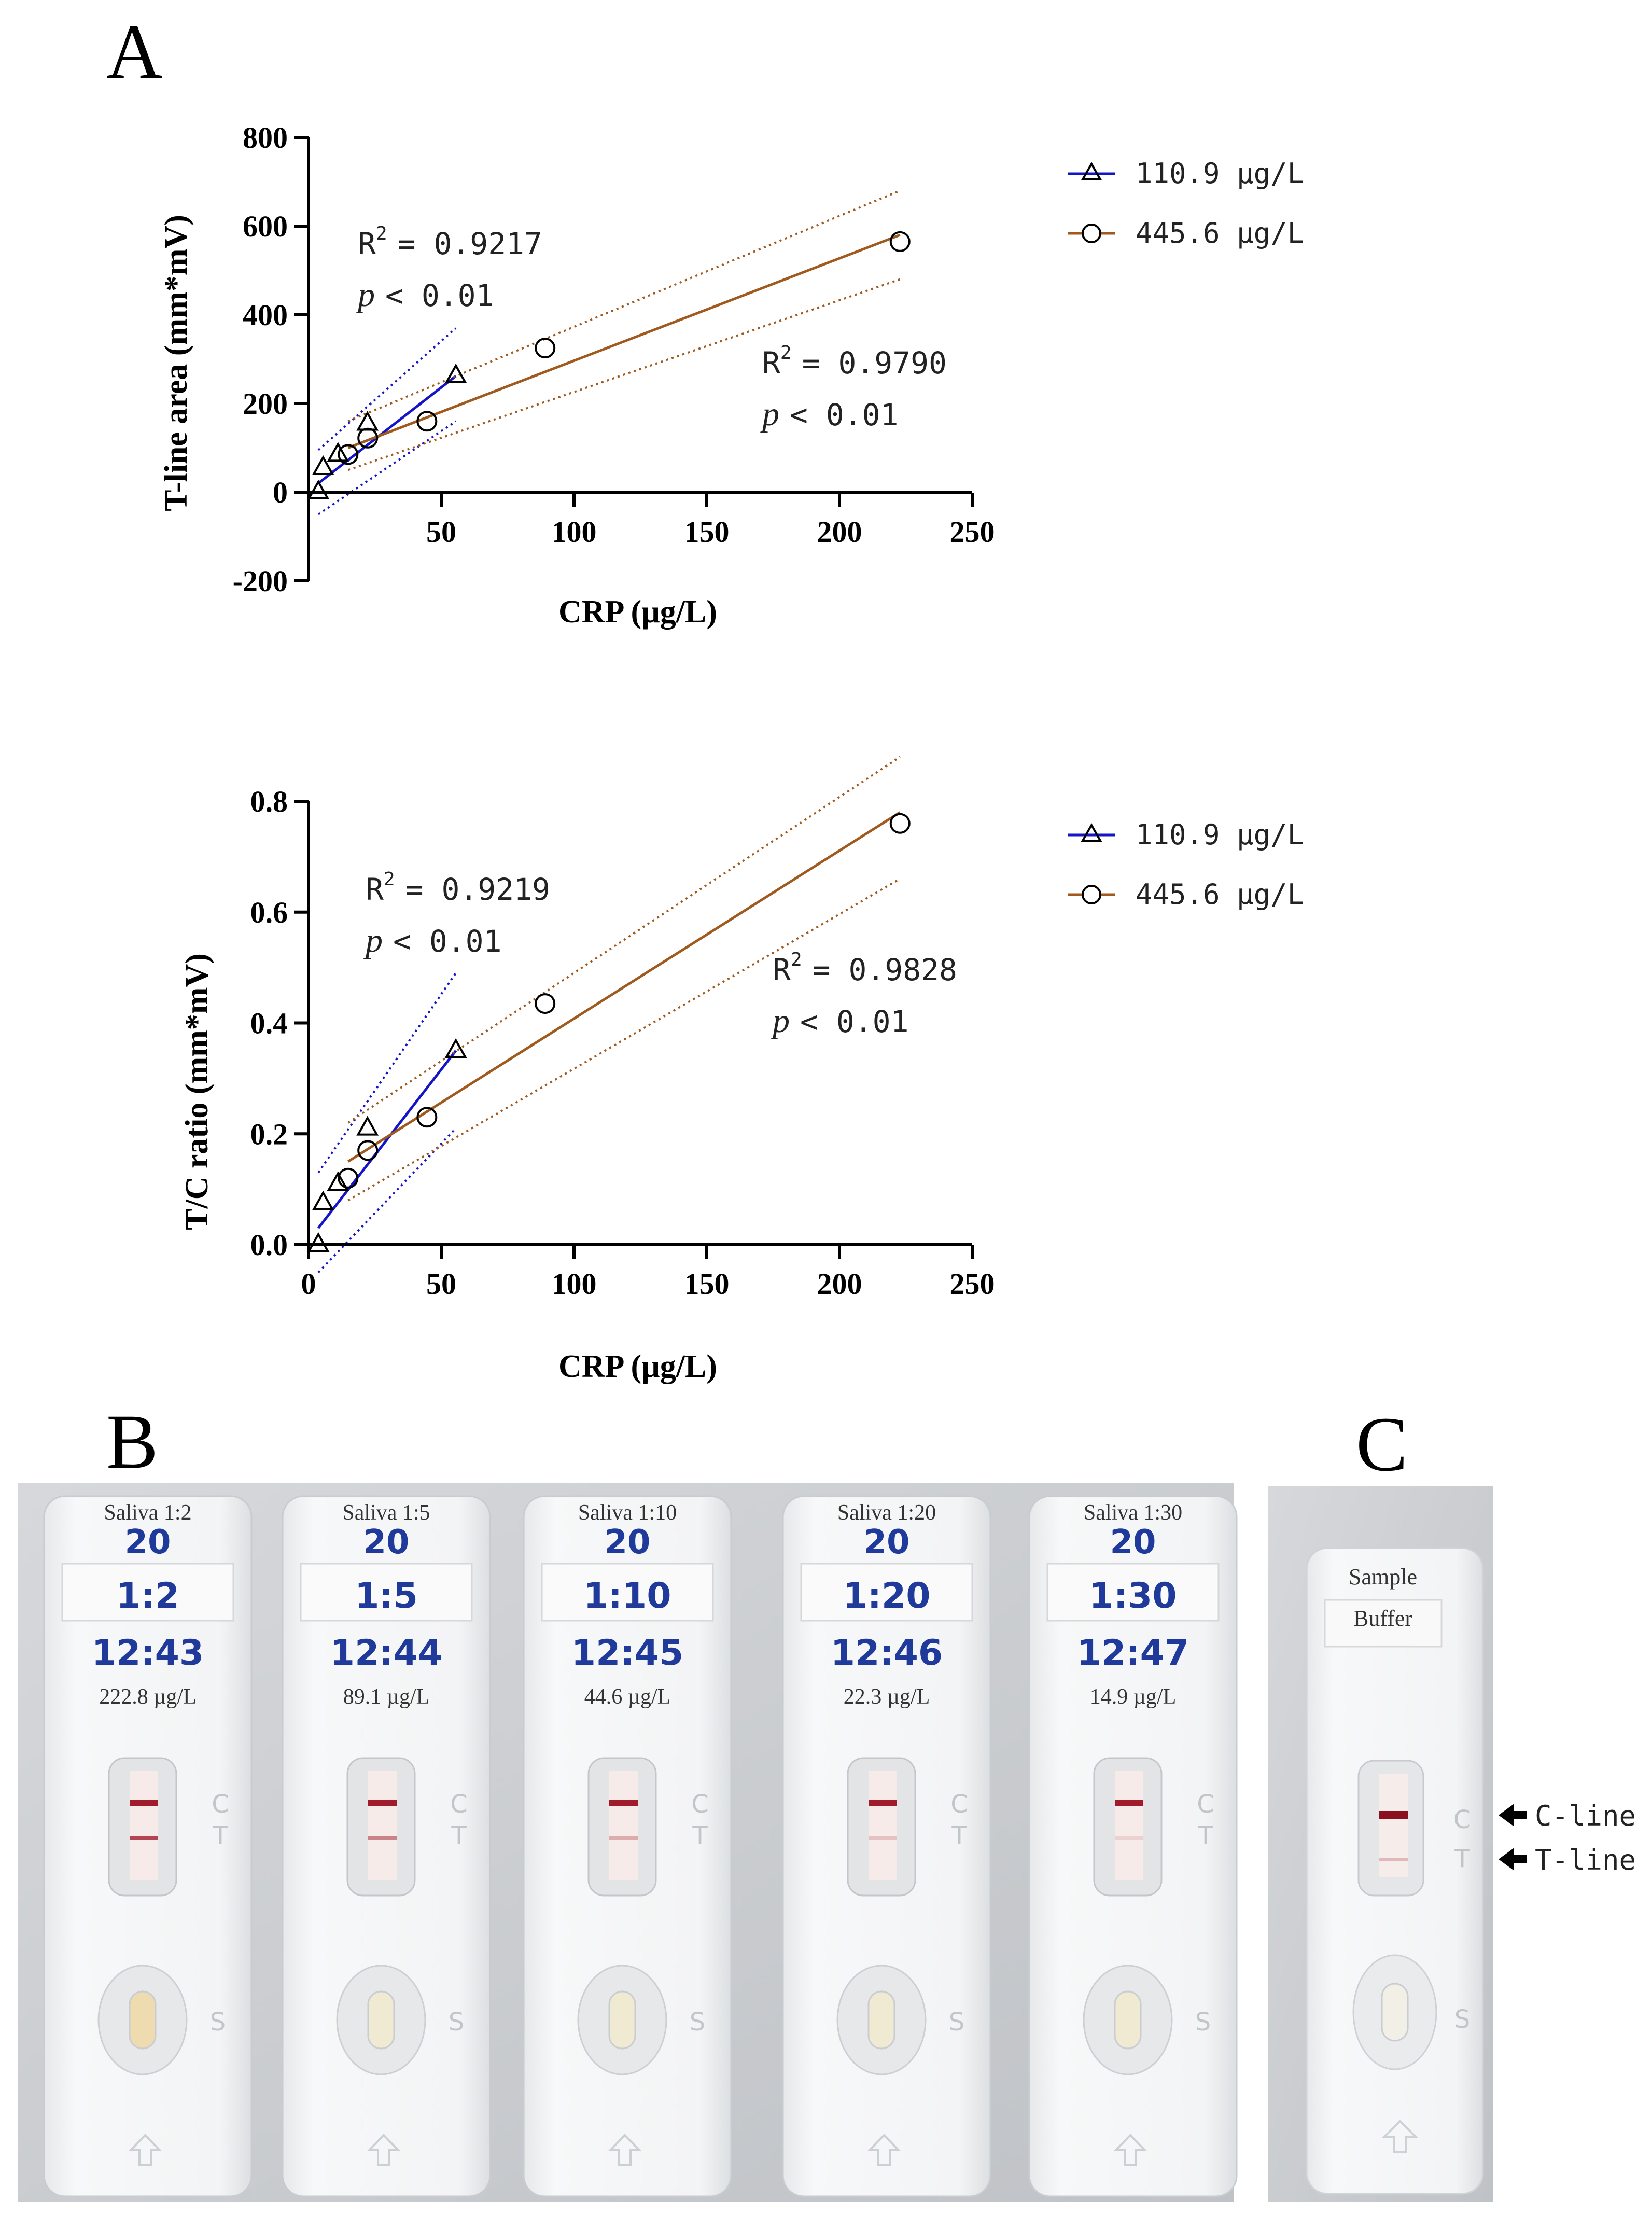 This screenshot has width=1652, height=2215. I want to click on fit-lines, so click(609, 352).